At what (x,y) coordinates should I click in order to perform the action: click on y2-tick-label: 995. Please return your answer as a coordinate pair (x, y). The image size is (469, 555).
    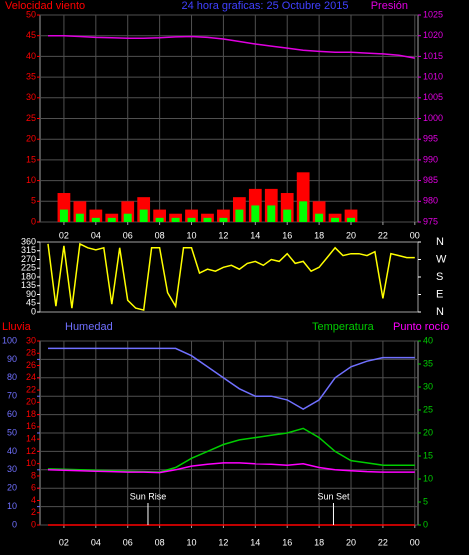
    Looking at the image, I should click on (430, 139).